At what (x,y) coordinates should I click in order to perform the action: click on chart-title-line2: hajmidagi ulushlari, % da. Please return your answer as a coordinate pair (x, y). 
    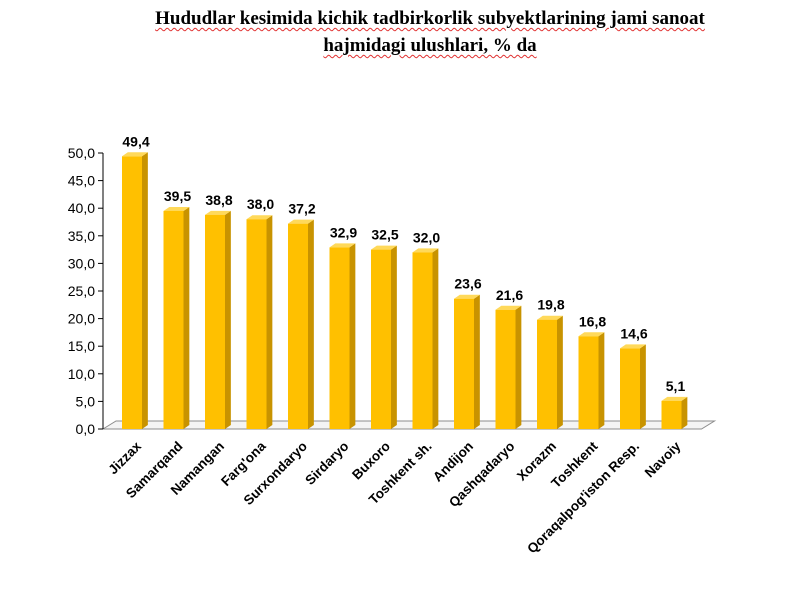
    Looking at the image, I should click on (430, 45).